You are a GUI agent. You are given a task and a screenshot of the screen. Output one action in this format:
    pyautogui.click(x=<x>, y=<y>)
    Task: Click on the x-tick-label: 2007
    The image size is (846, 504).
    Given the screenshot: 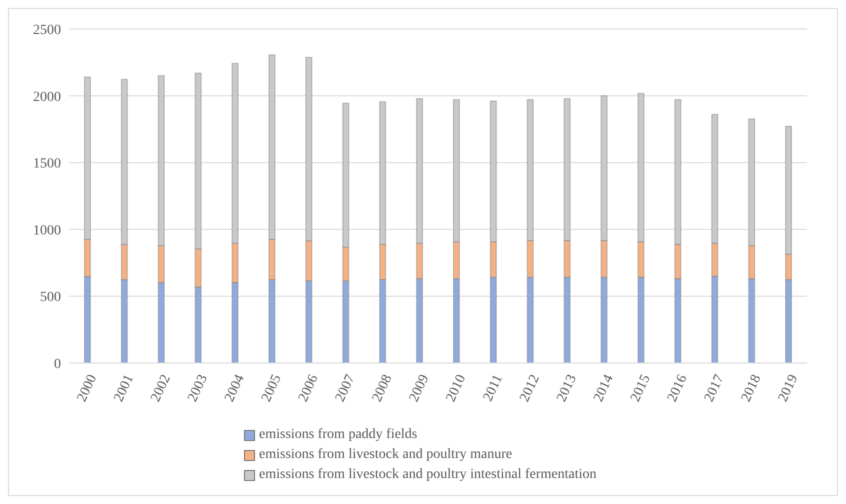 What is the action you would take?
    pyautogui.click(x=345, y=388)
    